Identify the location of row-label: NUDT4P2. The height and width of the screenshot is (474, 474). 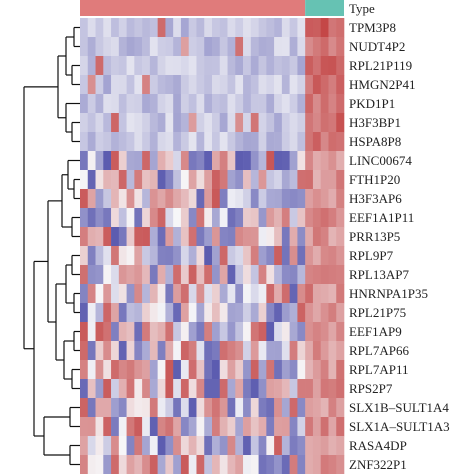
(377, 46).